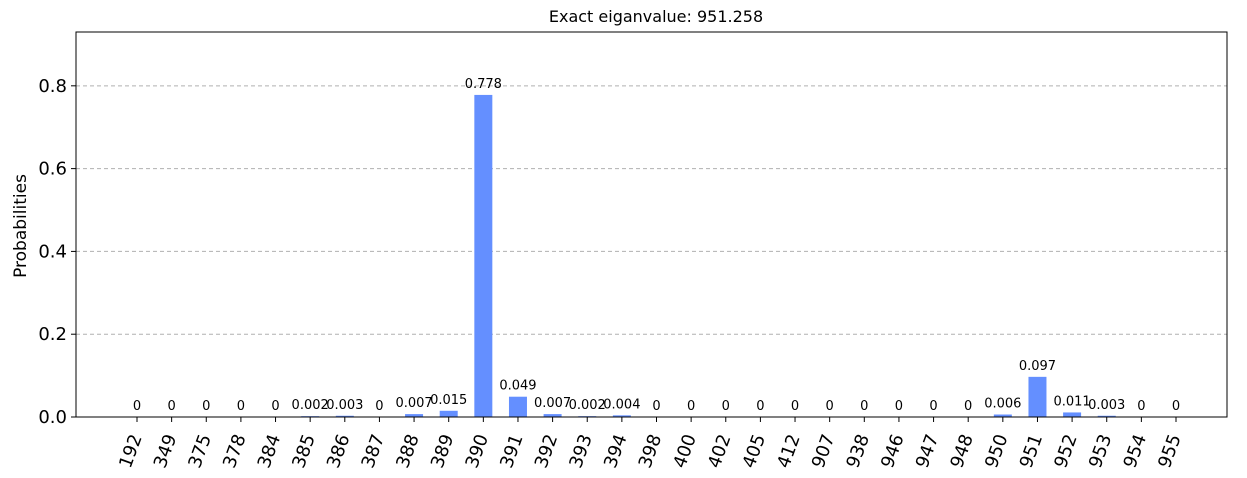 The width and height of the screenshot is (1247, 478). Describe the element at coordinates (927, 451) in the screenshot. I see `x-tick-label: 947` at that location.